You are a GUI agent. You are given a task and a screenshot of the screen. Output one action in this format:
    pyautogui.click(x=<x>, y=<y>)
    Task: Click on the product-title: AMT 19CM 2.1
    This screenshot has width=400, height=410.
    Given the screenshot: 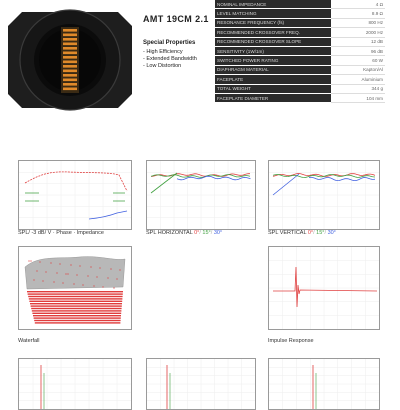 What is the action you would take?
    pyautogui.click(x=176, y=19)
    